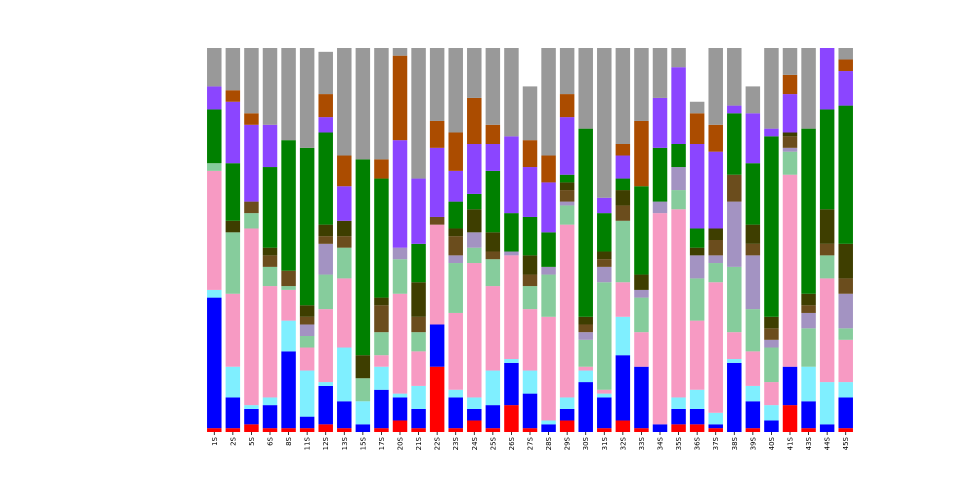 This screenshot has height=480, width=960. Describe the element at coordinates (512, 443) in the screenshot. I see `x-tick-label-26S: 26S` at that location.